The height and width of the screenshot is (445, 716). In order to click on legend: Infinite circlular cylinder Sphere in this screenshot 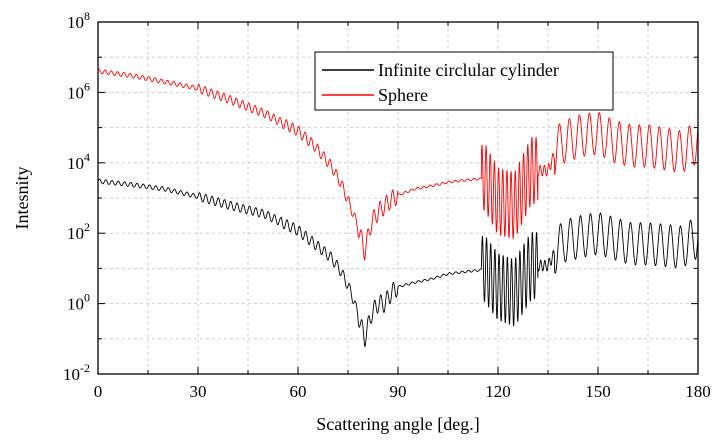, I will do `click(464, 81)`.